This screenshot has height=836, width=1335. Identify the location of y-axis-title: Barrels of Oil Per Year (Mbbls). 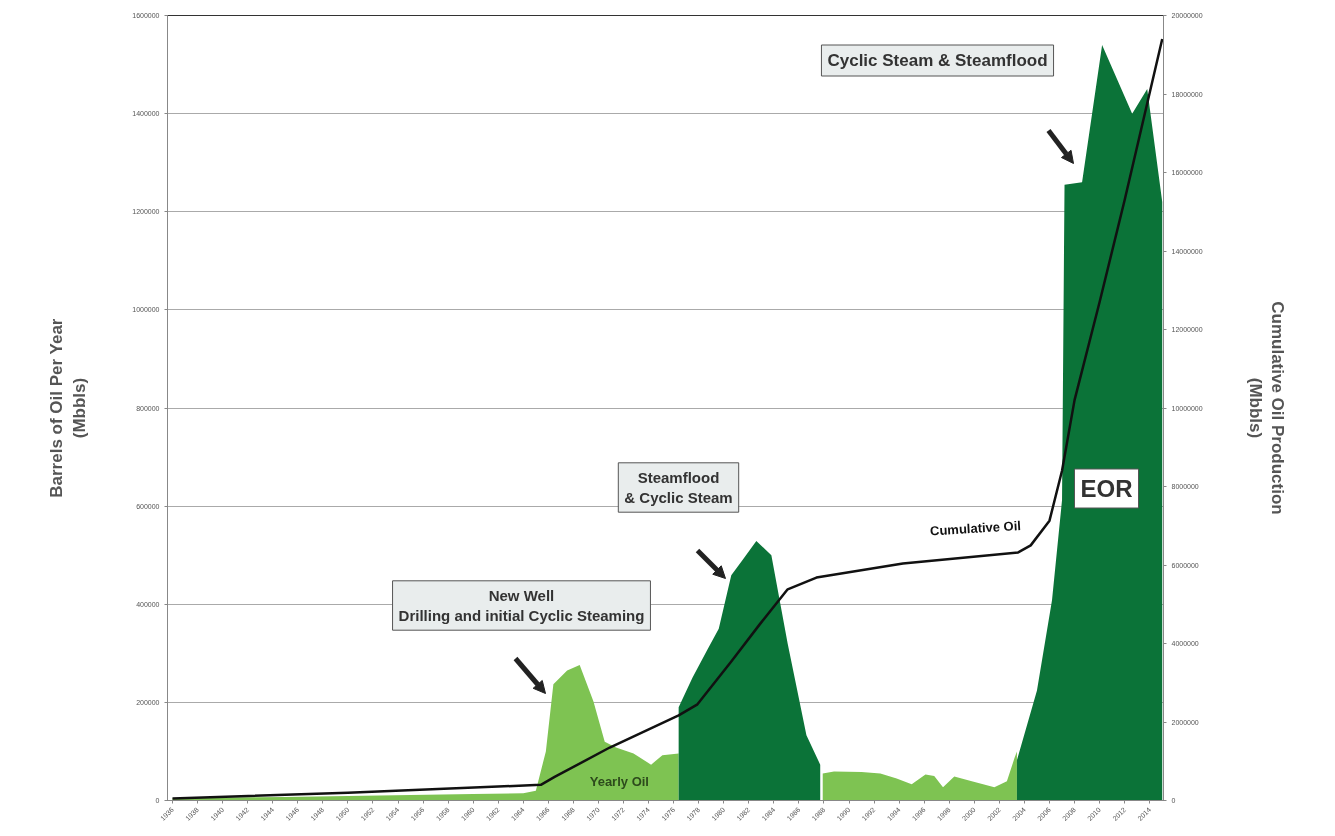
(68, 408).